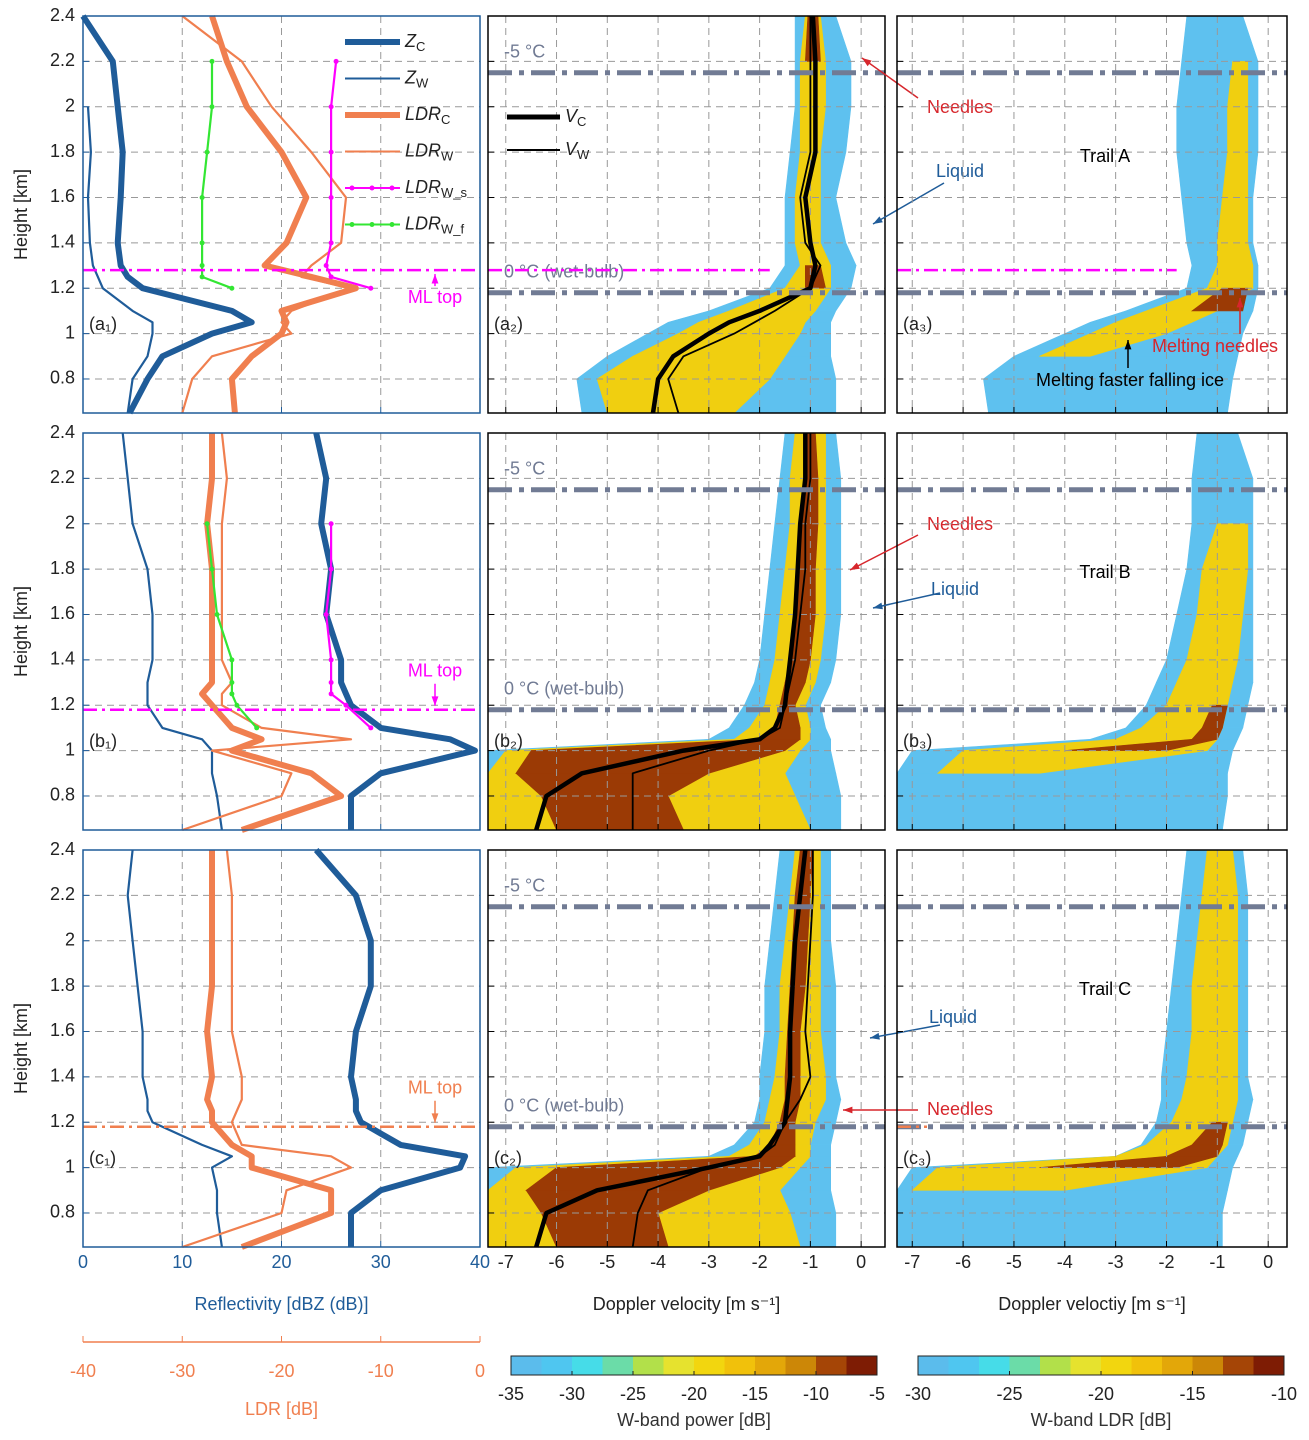 The width and height of the screenshot is (1309, 1440). I want to click on x-tick-label: -6, so click(557, 1262).